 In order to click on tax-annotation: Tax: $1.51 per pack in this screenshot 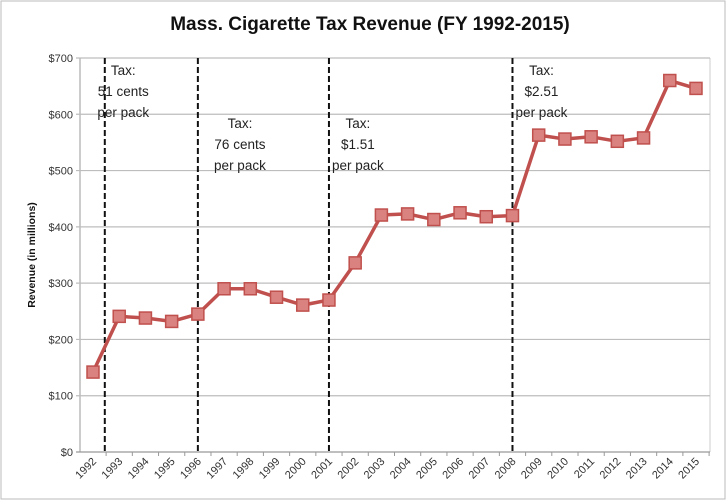, I will do `click(358, 144)`.